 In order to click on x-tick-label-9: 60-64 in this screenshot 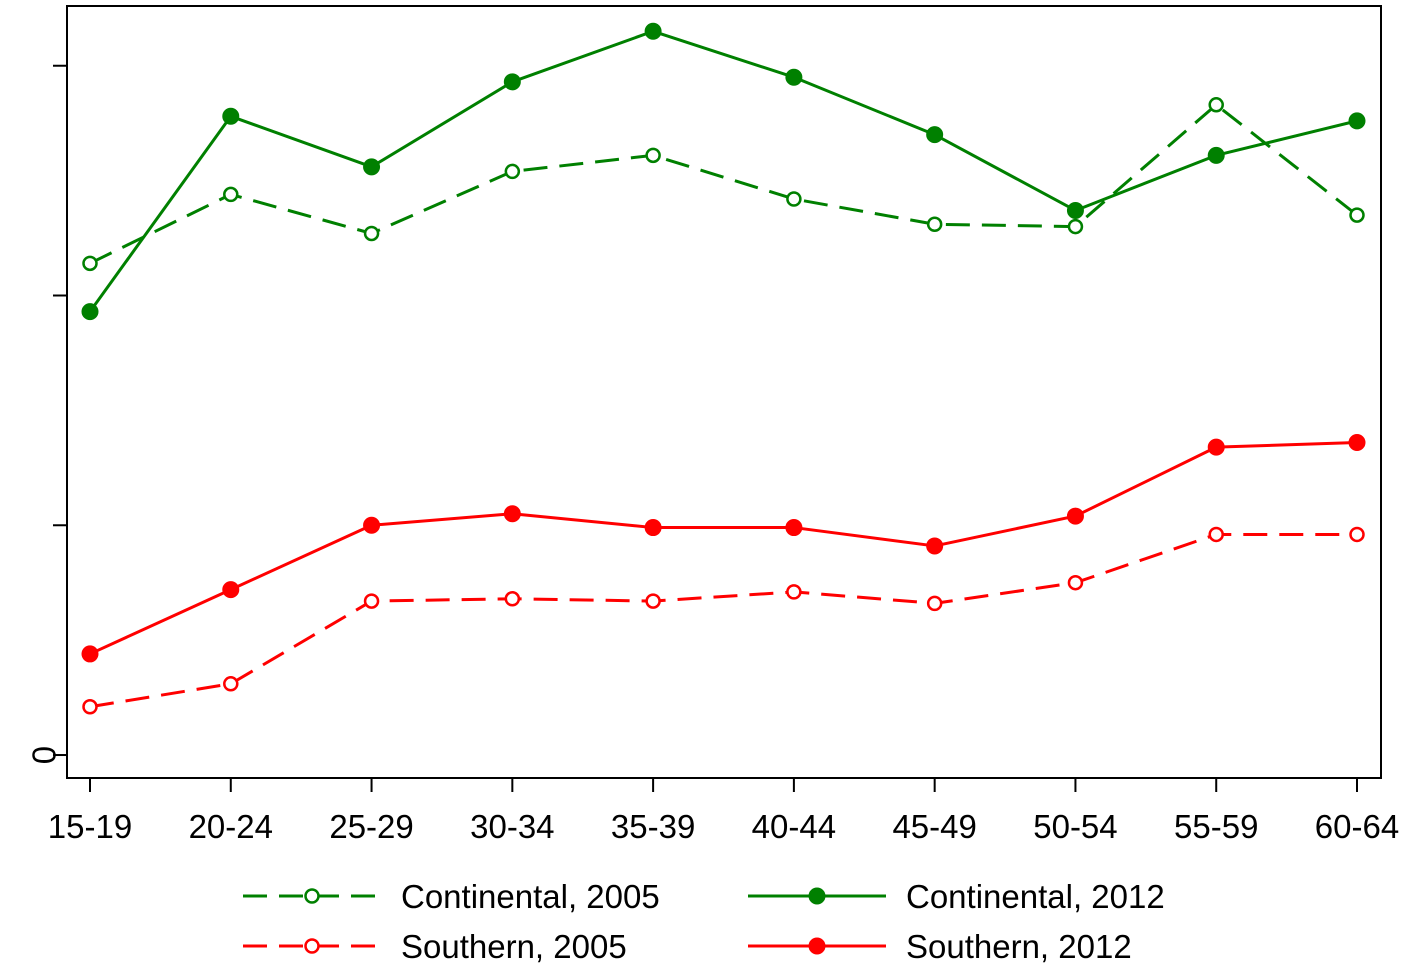, I will do `click(1357, 826)`.